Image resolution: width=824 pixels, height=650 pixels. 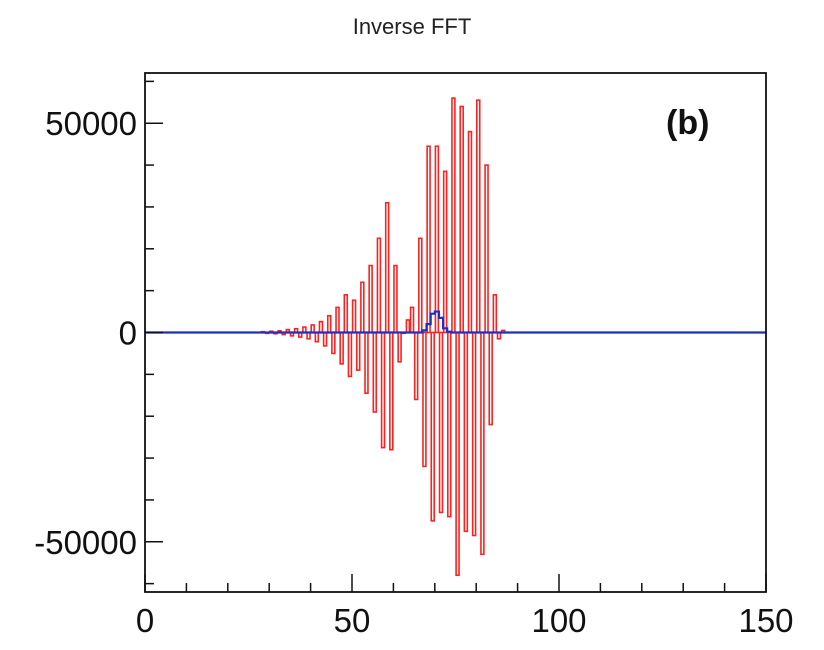 What do you see at coordinates (558, 620) in the screenshot?
I see `x-tick-label-100: 100` at bounding box center [558, 620].